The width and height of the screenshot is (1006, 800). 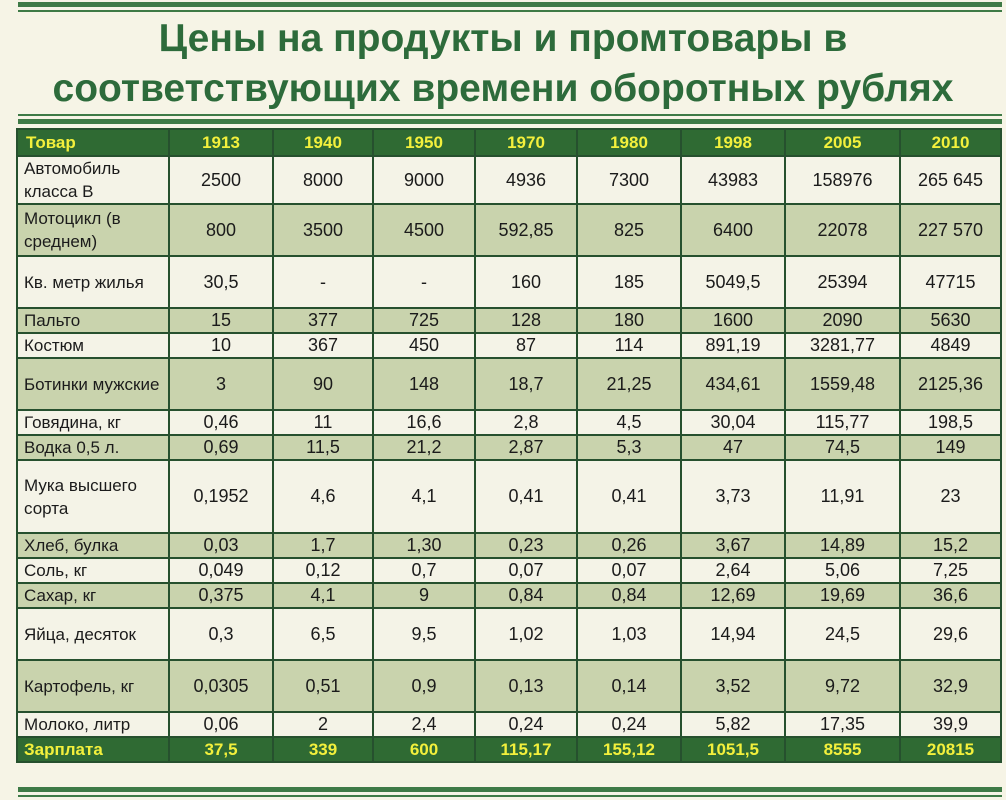 What do you see at coordinates (424, 384) in the screenshot?
I see `value-cell: 148` at bounding box center [424, 384].